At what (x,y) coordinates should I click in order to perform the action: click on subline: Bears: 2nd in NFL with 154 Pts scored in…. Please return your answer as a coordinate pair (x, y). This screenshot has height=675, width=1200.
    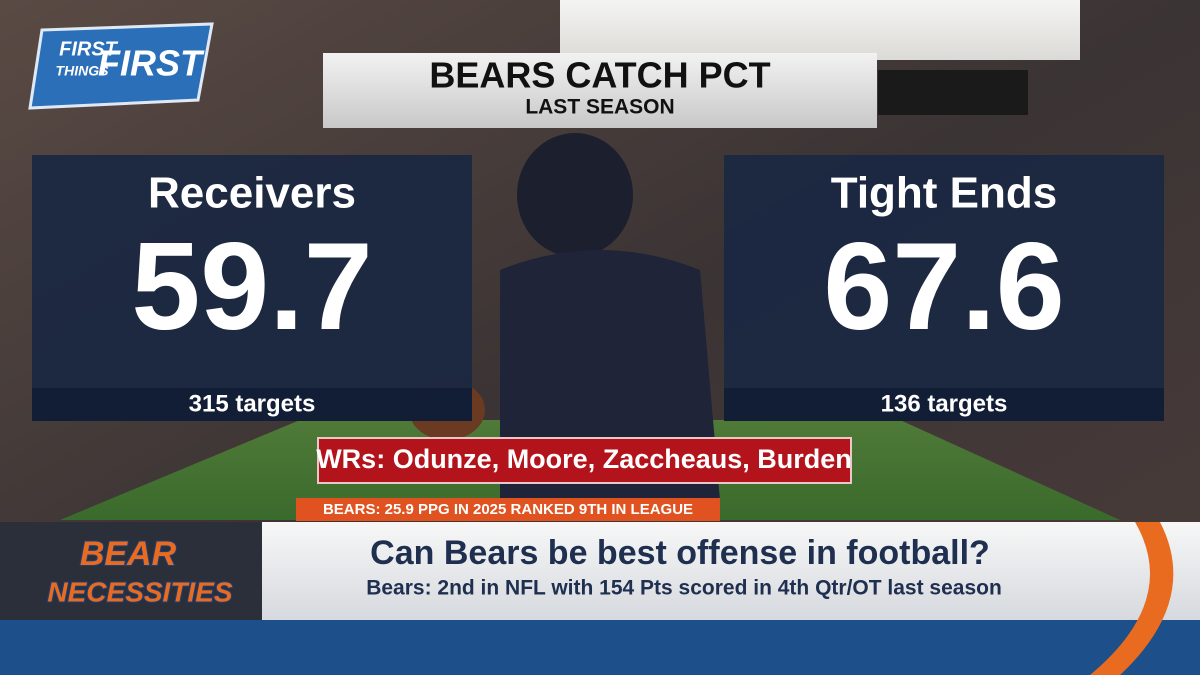
    Looking at the image, I should click on (684, 588).